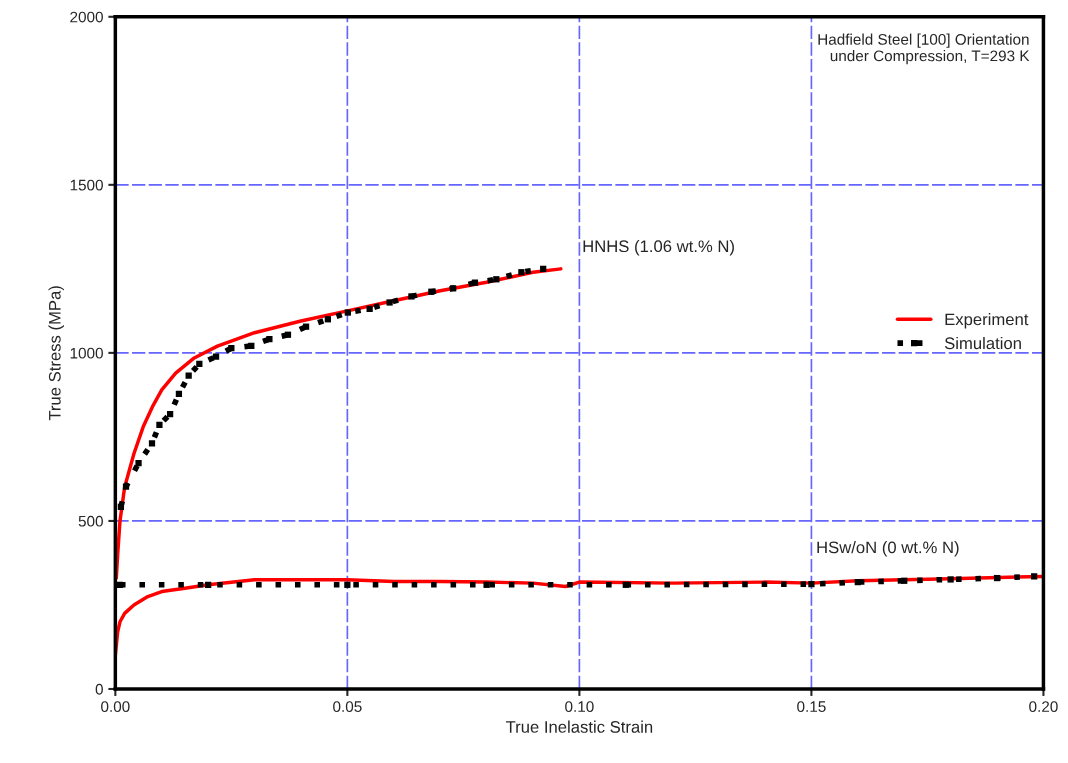 The height and width of the screenshot is (763, 1068). I want to click on annotation: HNHS (1.06 wt.% N), so click(658, 247).